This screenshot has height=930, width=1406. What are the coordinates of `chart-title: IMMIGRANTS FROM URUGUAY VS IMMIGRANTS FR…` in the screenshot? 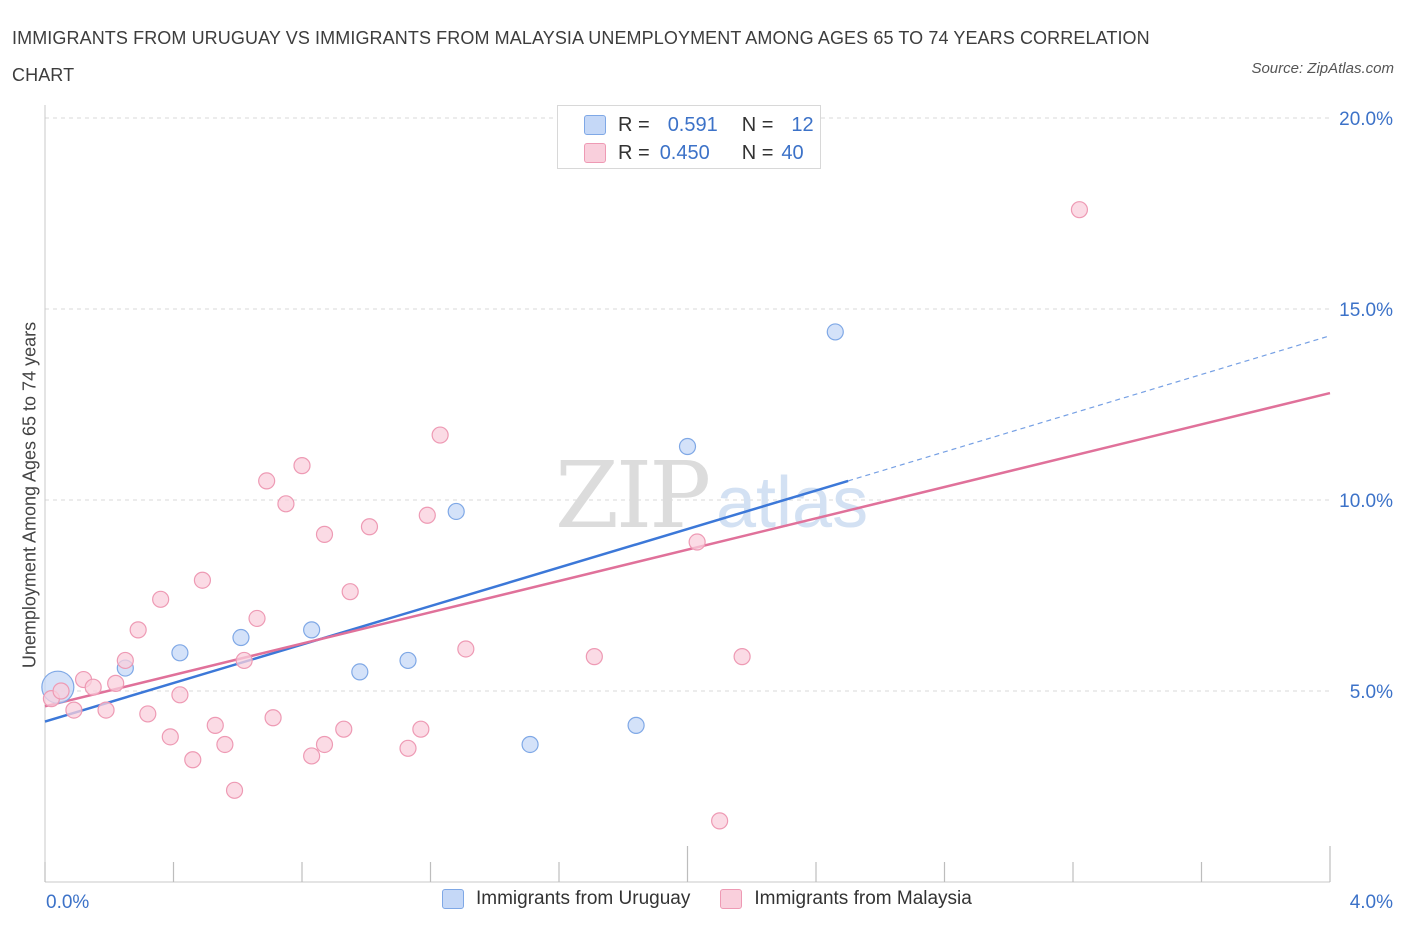 It's located at (581, 56).